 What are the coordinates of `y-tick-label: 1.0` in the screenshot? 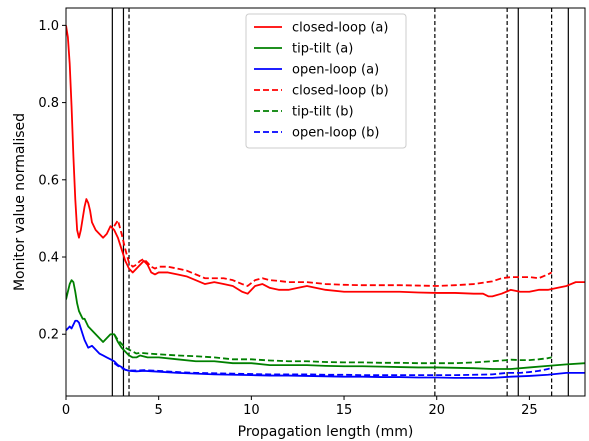 It's located at (48, 26).